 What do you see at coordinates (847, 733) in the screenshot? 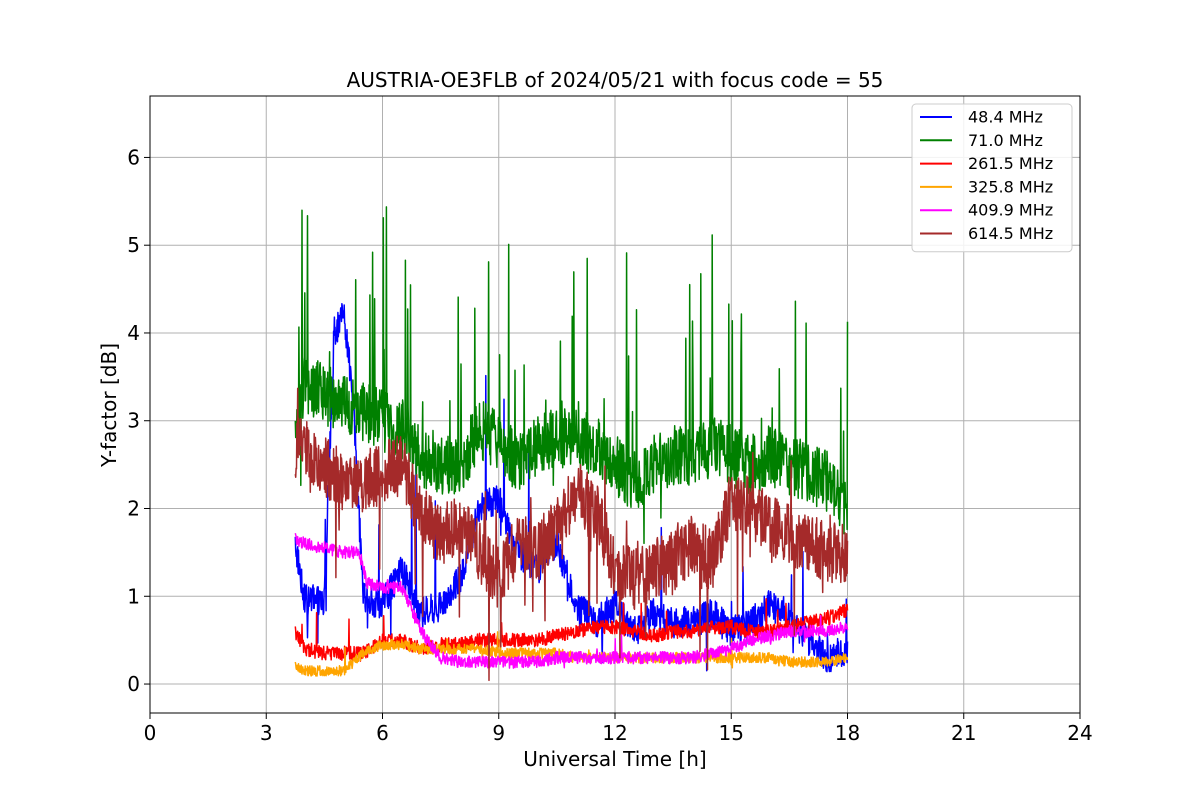
I see `x-tick-label: 18` at bounding box center [847, 733].